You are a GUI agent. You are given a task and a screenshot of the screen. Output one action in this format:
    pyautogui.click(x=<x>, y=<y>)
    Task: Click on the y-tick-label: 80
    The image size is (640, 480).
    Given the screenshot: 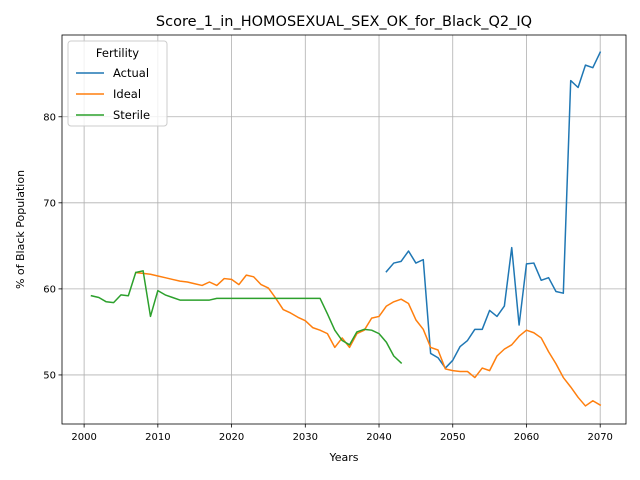 What is the action you would take?
    pyautogui.click(x=49, y=117)
    